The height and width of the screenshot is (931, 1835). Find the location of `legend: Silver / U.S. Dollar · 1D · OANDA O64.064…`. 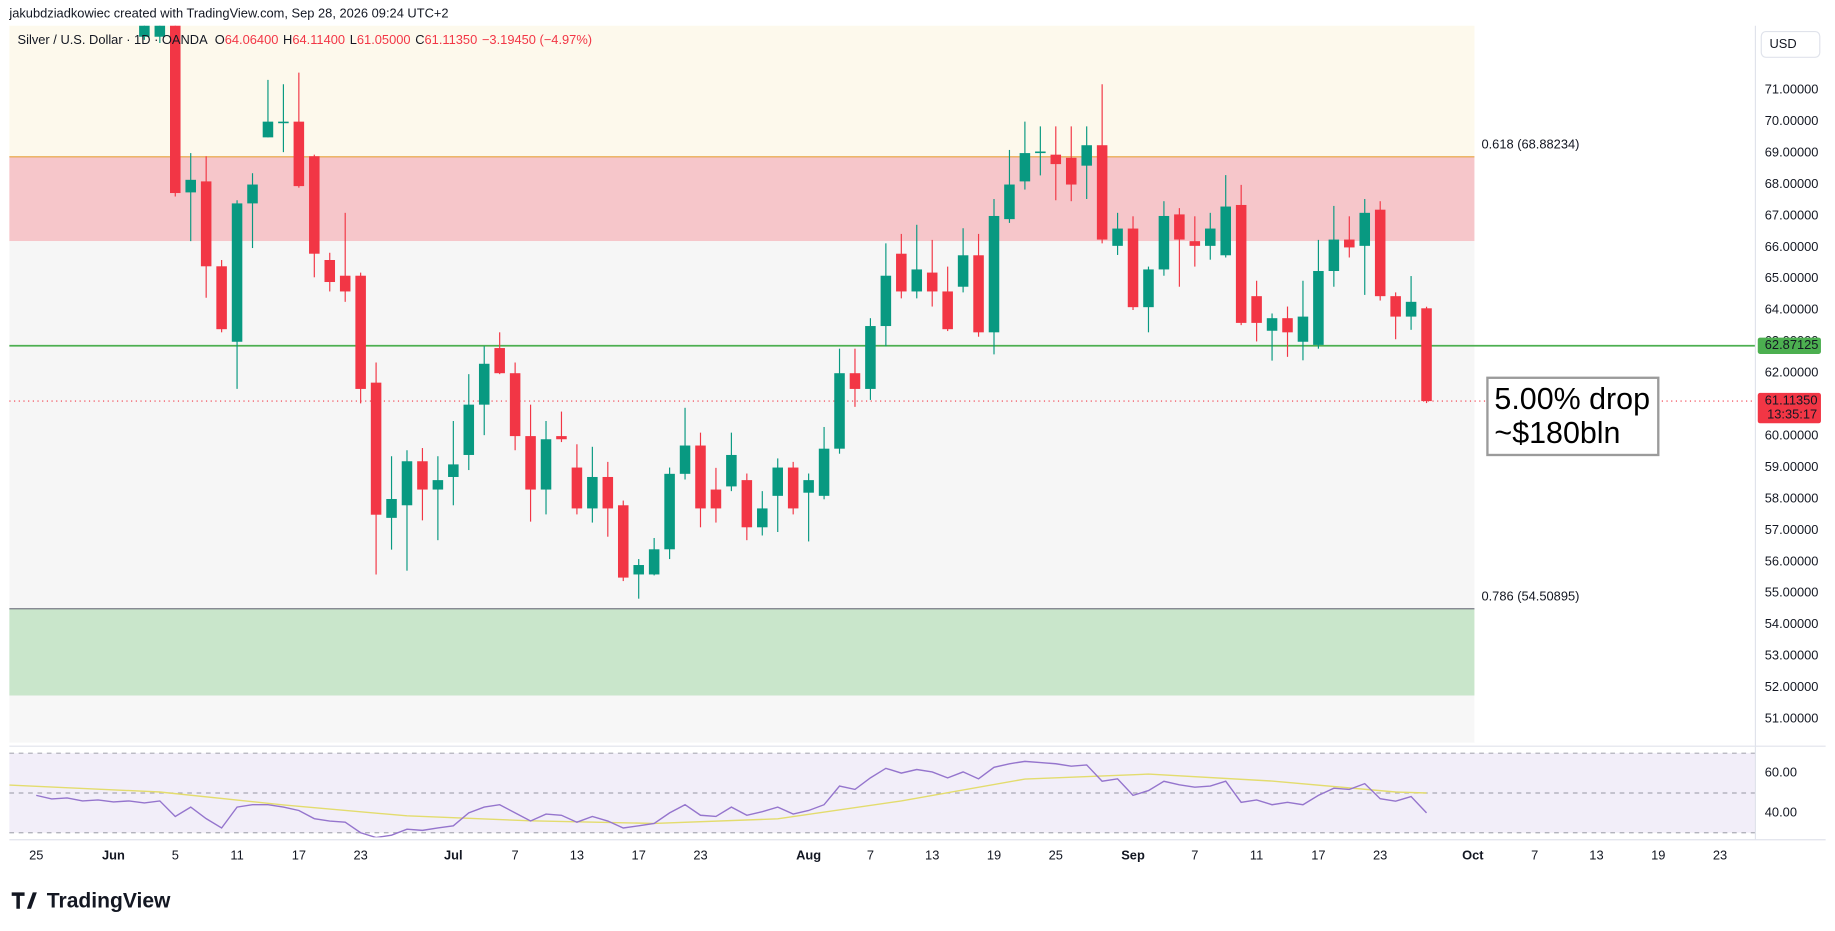

legend: Silver / U.S. Dollar · 1D · OANDA O64.064… is located at coordinates (305, 39).